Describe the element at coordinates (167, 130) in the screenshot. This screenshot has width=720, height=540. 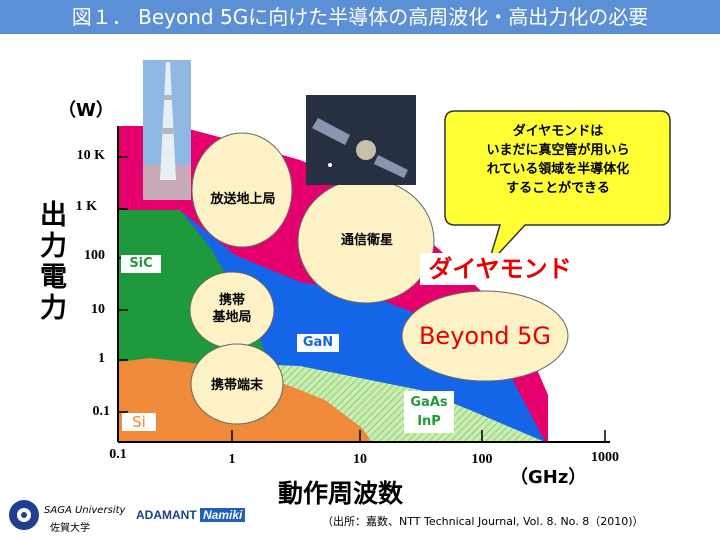
I see `sky-tower-photo` at that location.